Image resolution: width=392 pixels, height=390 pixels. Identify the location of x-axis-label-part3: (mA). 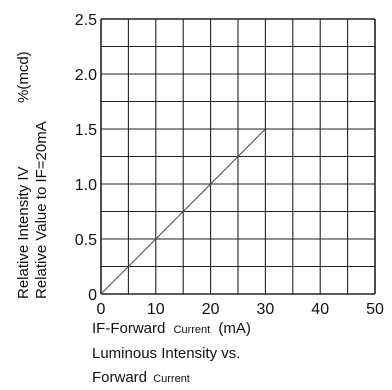
(234, 328).